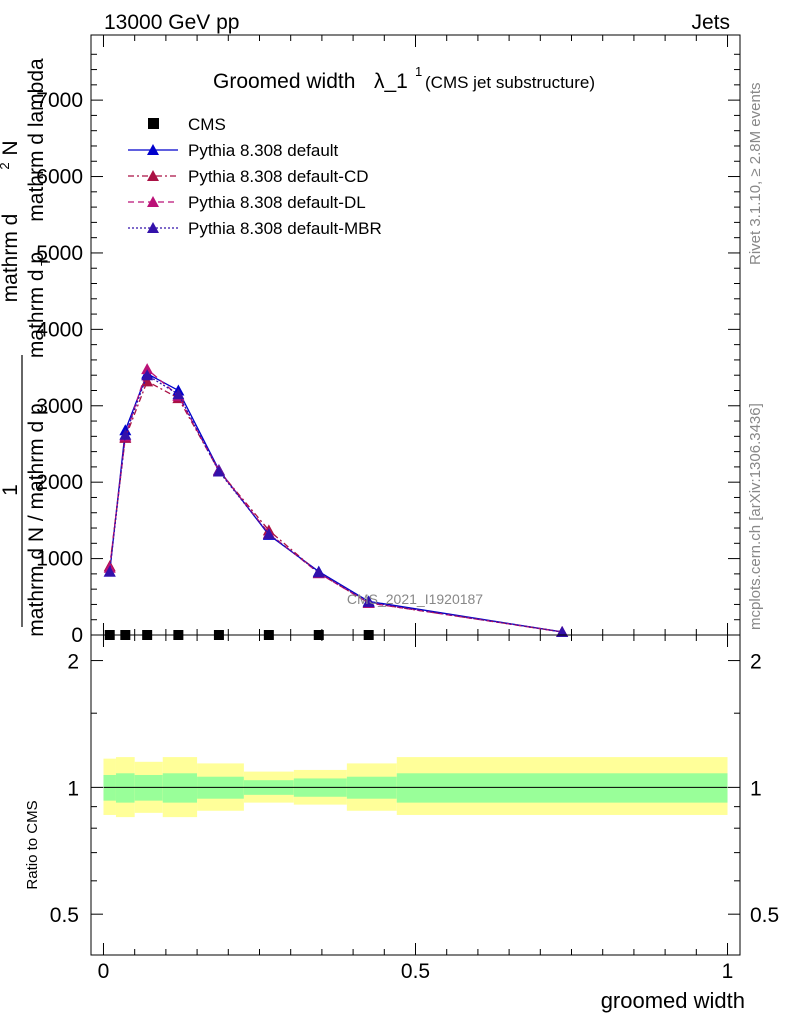 This screenshot has height=1024, width=786. What do you see at coordinates (415, 599) in the screenshot?
I see `analysis-watermark: CMS_2021_I1920187` at bounding box center [415, 599].